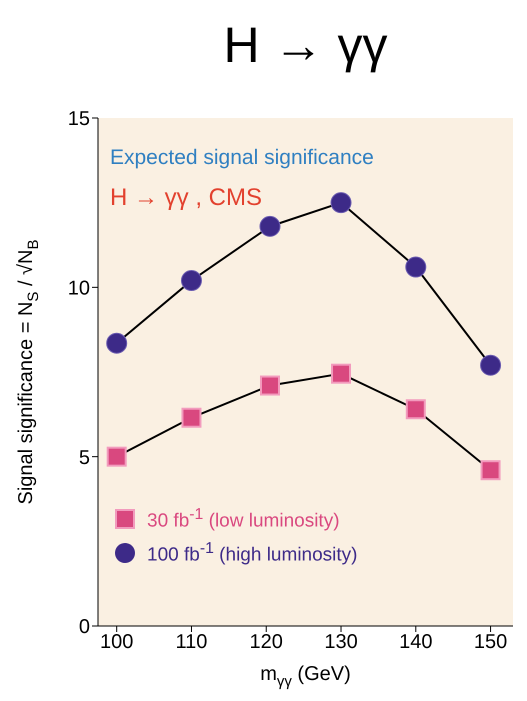 The width and height of the screenshot is (527, 701). I want to click on x-axis-title: m$_{γγ}$ (GeV), so click(305, 676).